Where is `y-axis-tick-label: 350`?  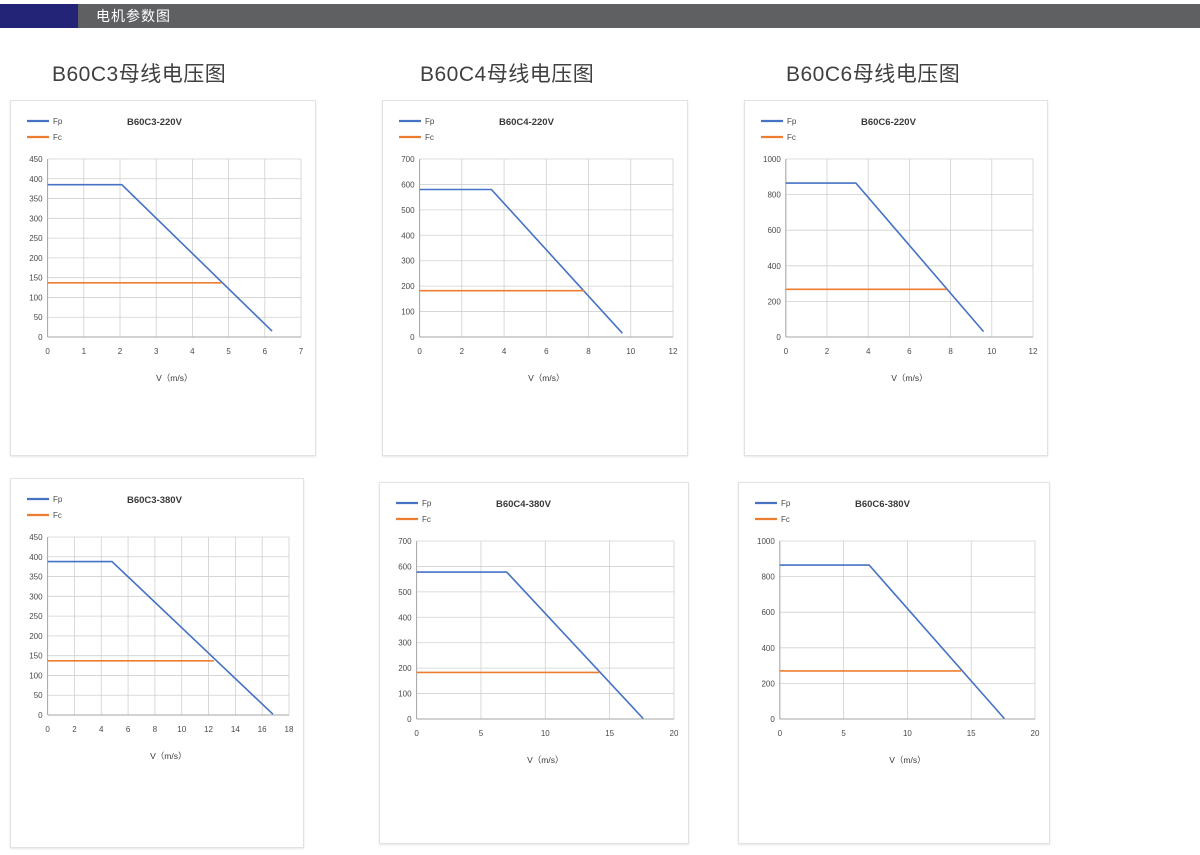
y-axis-tick-label: 350 is located at coordinates (36, 577).